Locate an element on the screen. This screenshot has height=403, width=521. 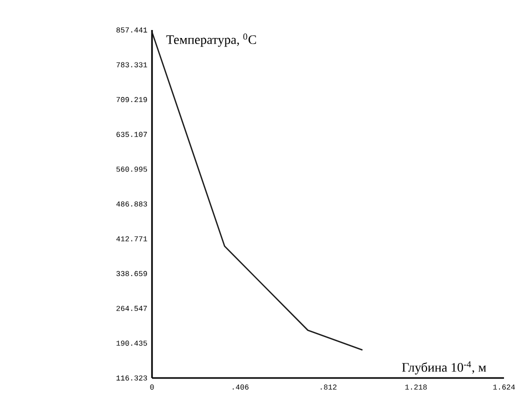
y-axis-title: Температура, $^{0}$C is located at coordinates (211, 40).